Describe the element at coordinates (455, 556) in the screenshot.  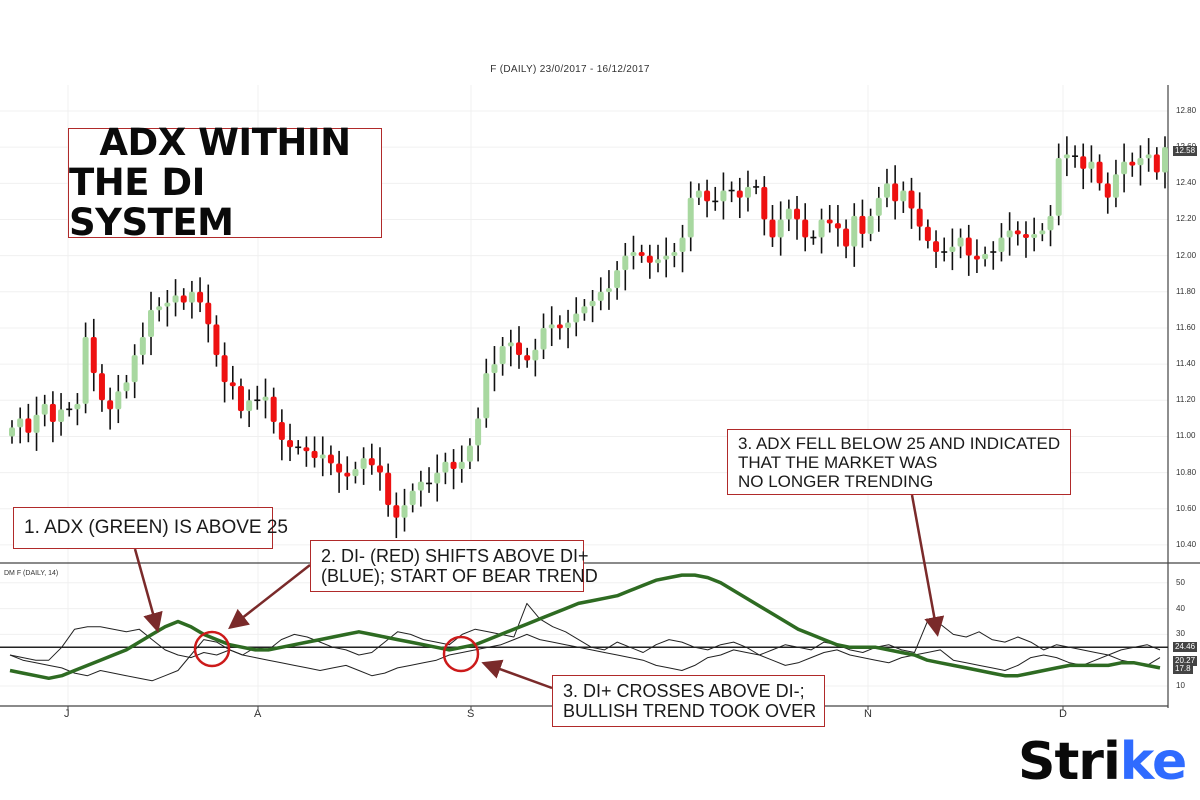
I see `callout-text: 2. DI- (RED) SHIFTS ABOVE DI+` at that location.